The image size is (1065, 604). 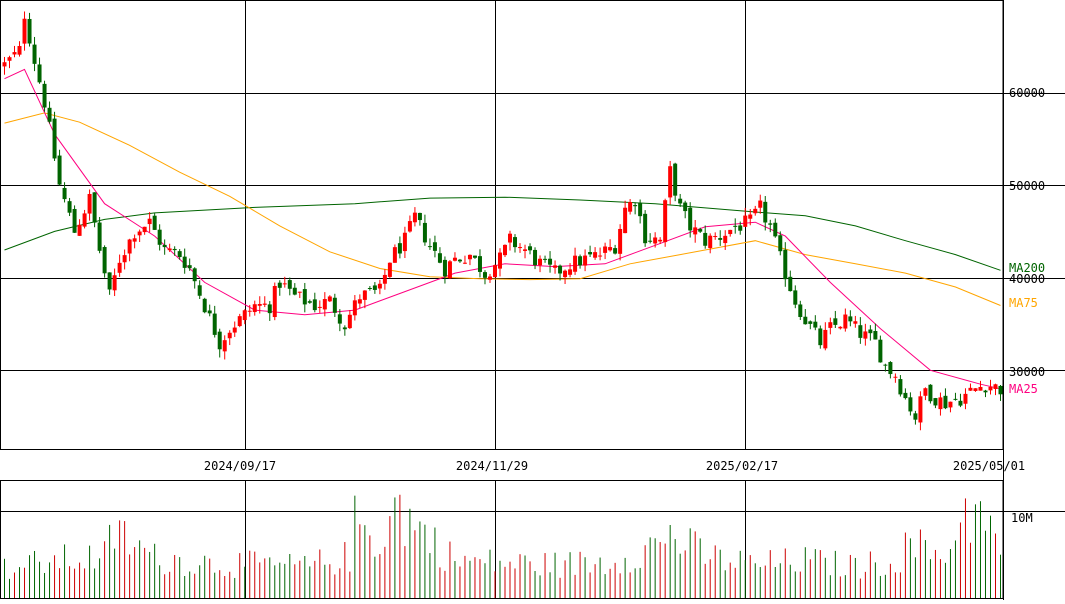 What do you see at coordinates (1027, 279) in the screenshot?
I see `price-tick-label: 40000` at bounding box center [1027, 279].